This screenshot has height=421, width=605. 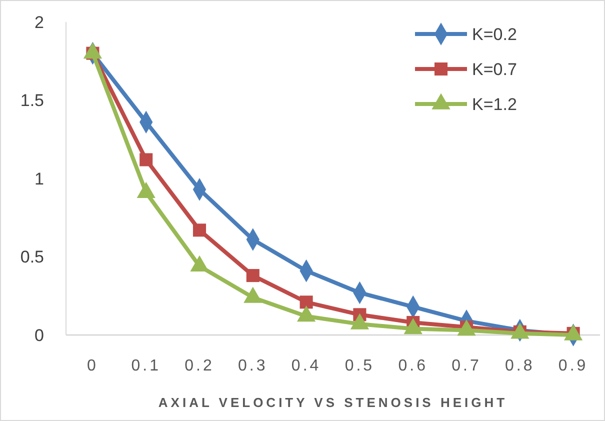 What do you see at coordinates (146, 366) in the screenshot?
I see `x-tick-label: 0.1` at bounding box center [146, 366].